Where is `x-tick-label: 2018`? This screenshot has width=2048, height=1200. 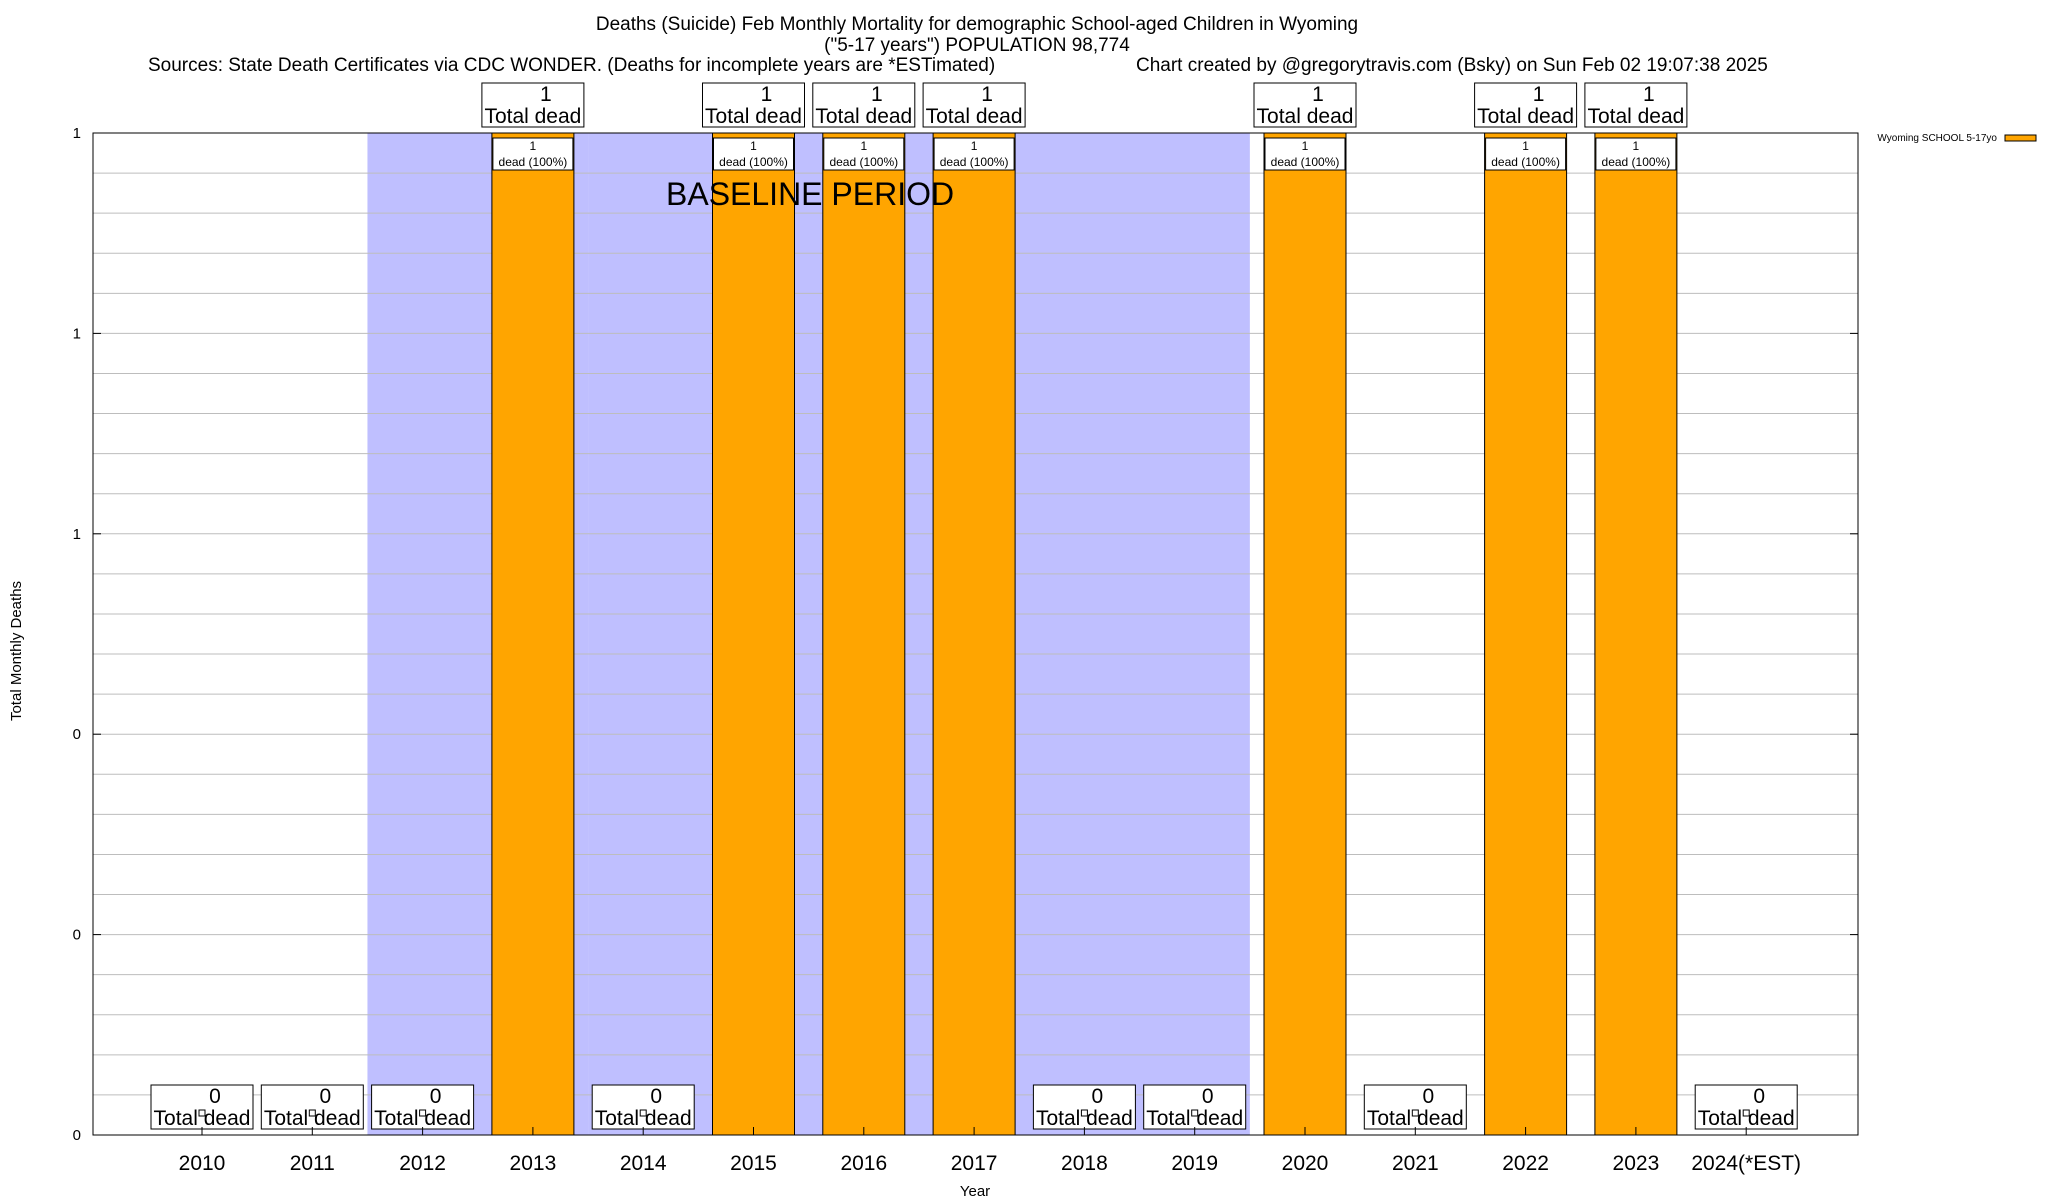
x-tick-label: 2018 is located at coordinates (1084, 1163).